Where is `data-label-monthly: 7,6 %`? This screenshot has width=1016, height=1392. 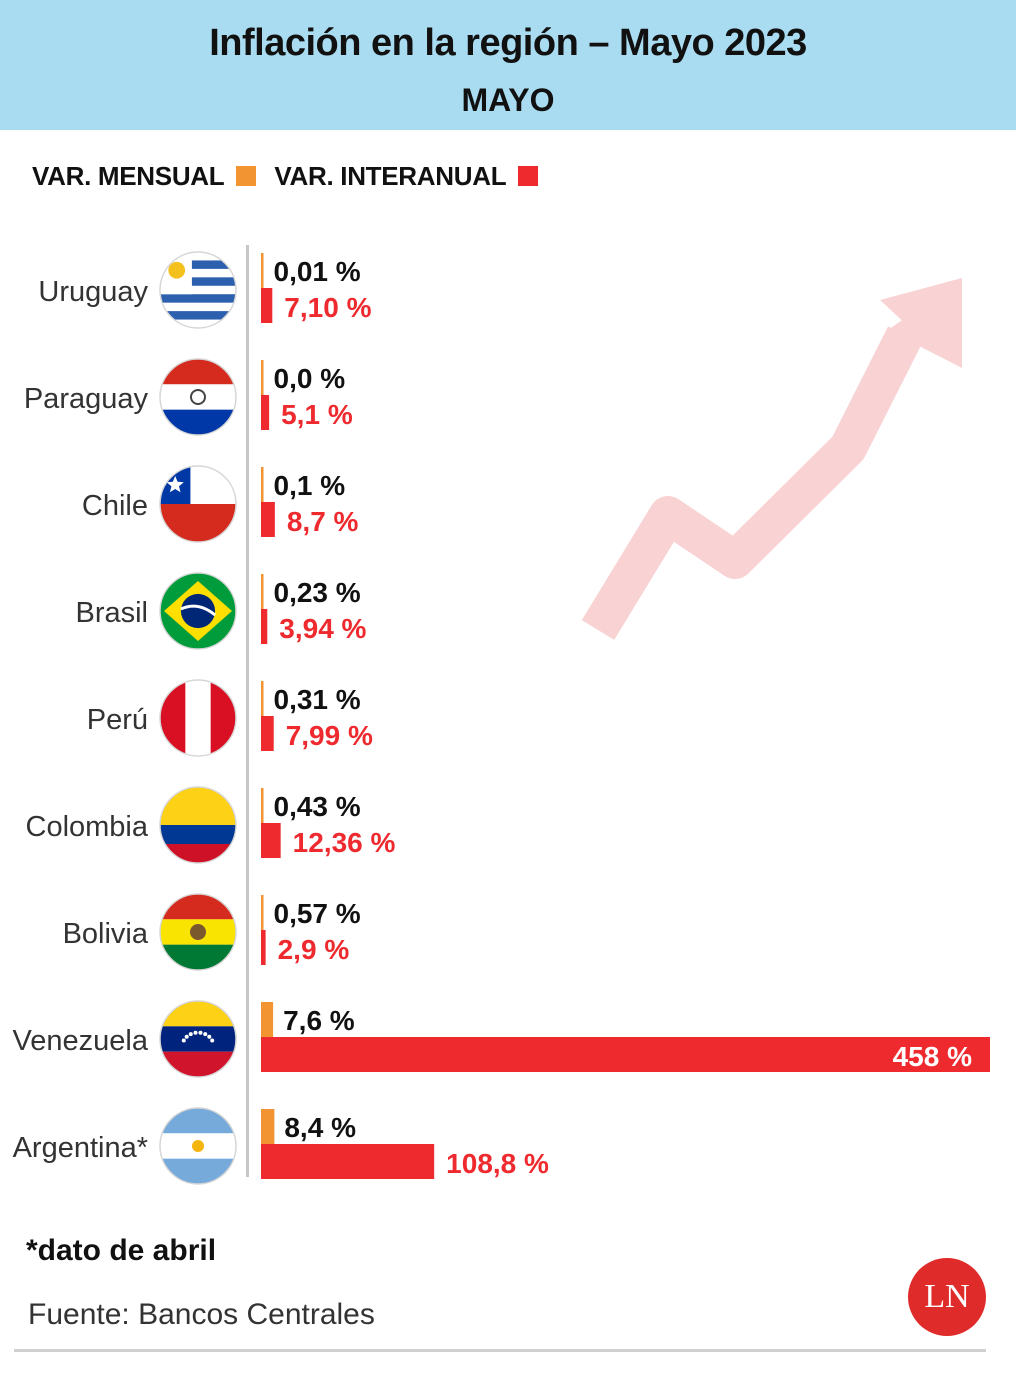 data-label-monthly: 7,6 % is located at coordinates (319, 1020).